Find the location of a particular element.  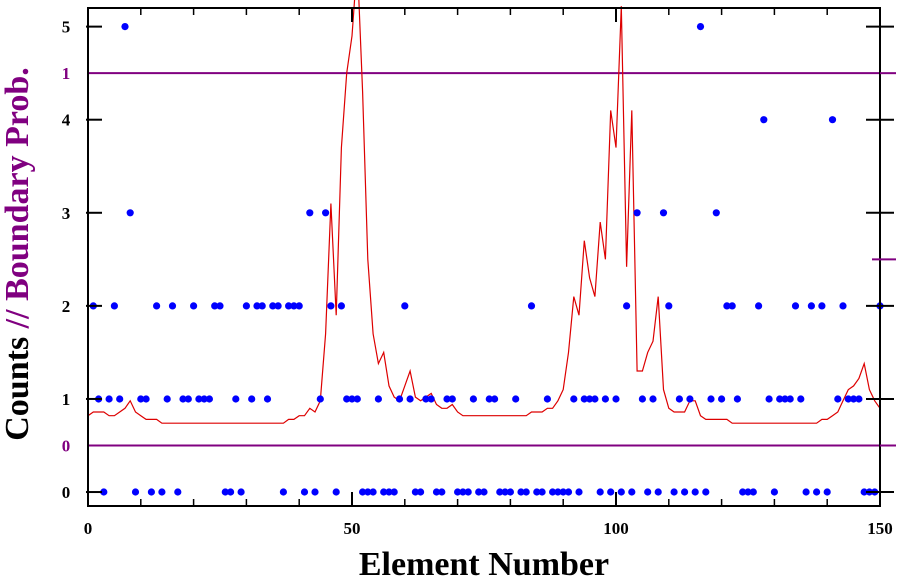

y-axis-title-prob: Boundary Prob. is located at coordinates (18, 184).